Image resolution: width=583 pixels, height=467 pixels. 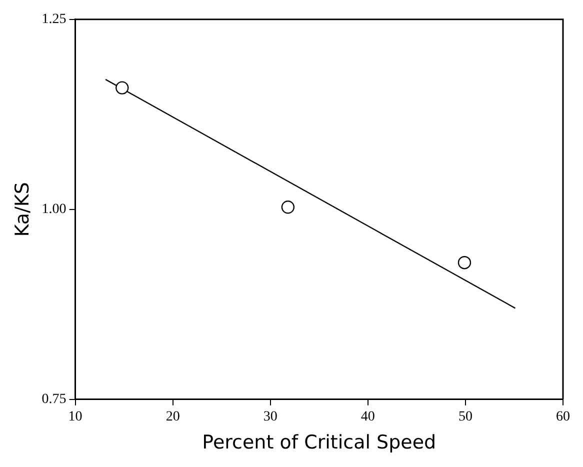 I want to click on x-tick-label: 60, so click(x=563, y=416).